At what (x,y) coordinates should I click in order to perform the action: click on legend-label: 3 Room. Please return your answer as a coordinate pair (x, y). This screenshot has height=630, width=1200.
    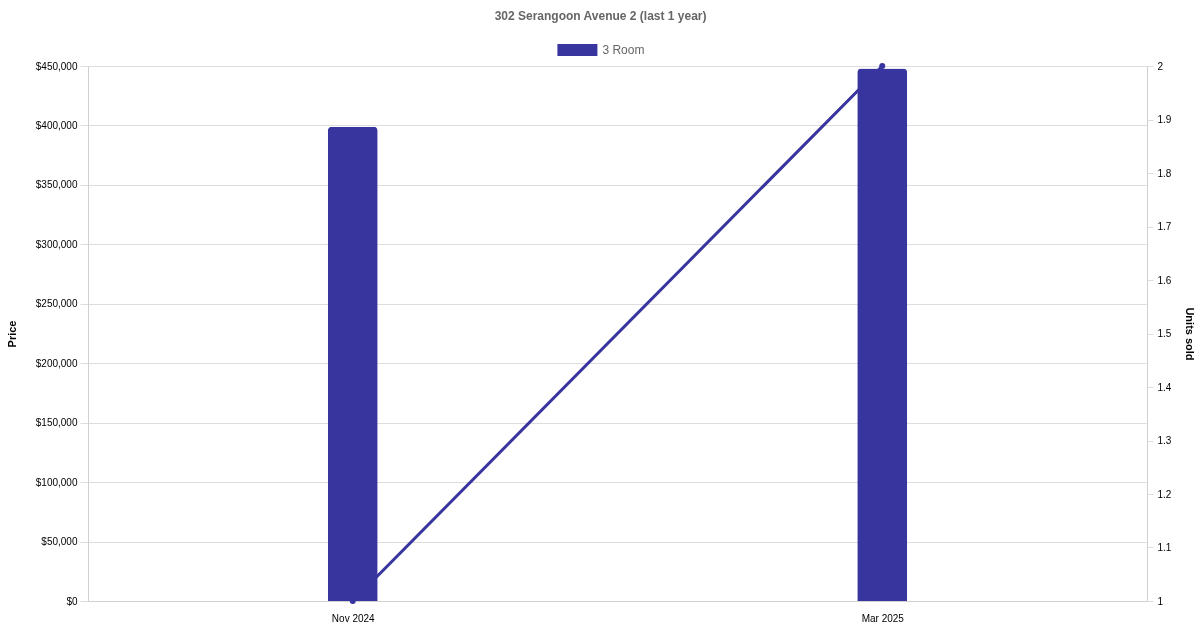
    Looking at the image, I should click on (623, 50).